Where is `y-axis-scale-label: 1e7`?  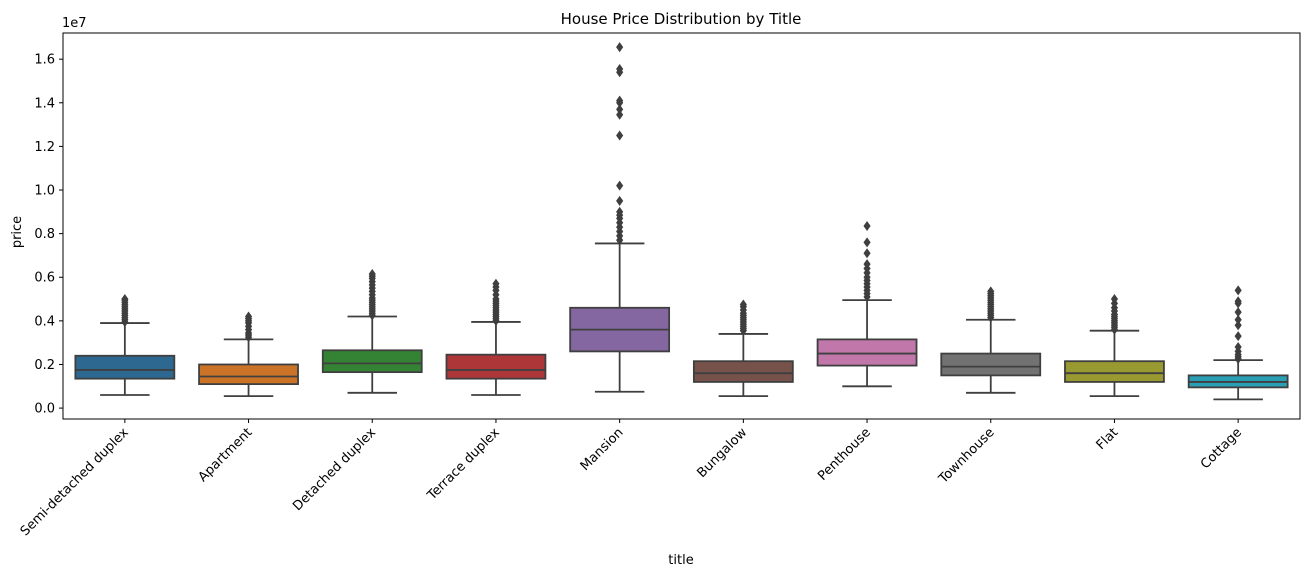
y-axis-scale-label: 1e7 is located at coordinates (74, 23).